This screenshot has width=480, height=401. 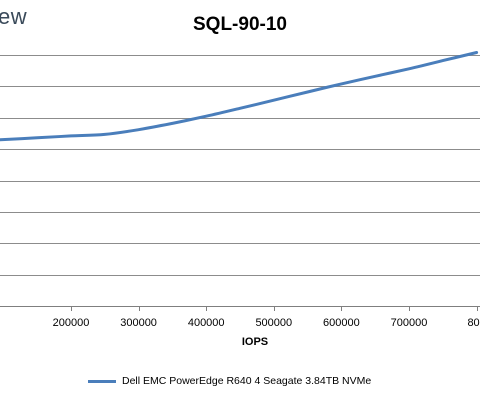 I want to click on chart-title: SQL-90-10, so click(x=240, y=24).